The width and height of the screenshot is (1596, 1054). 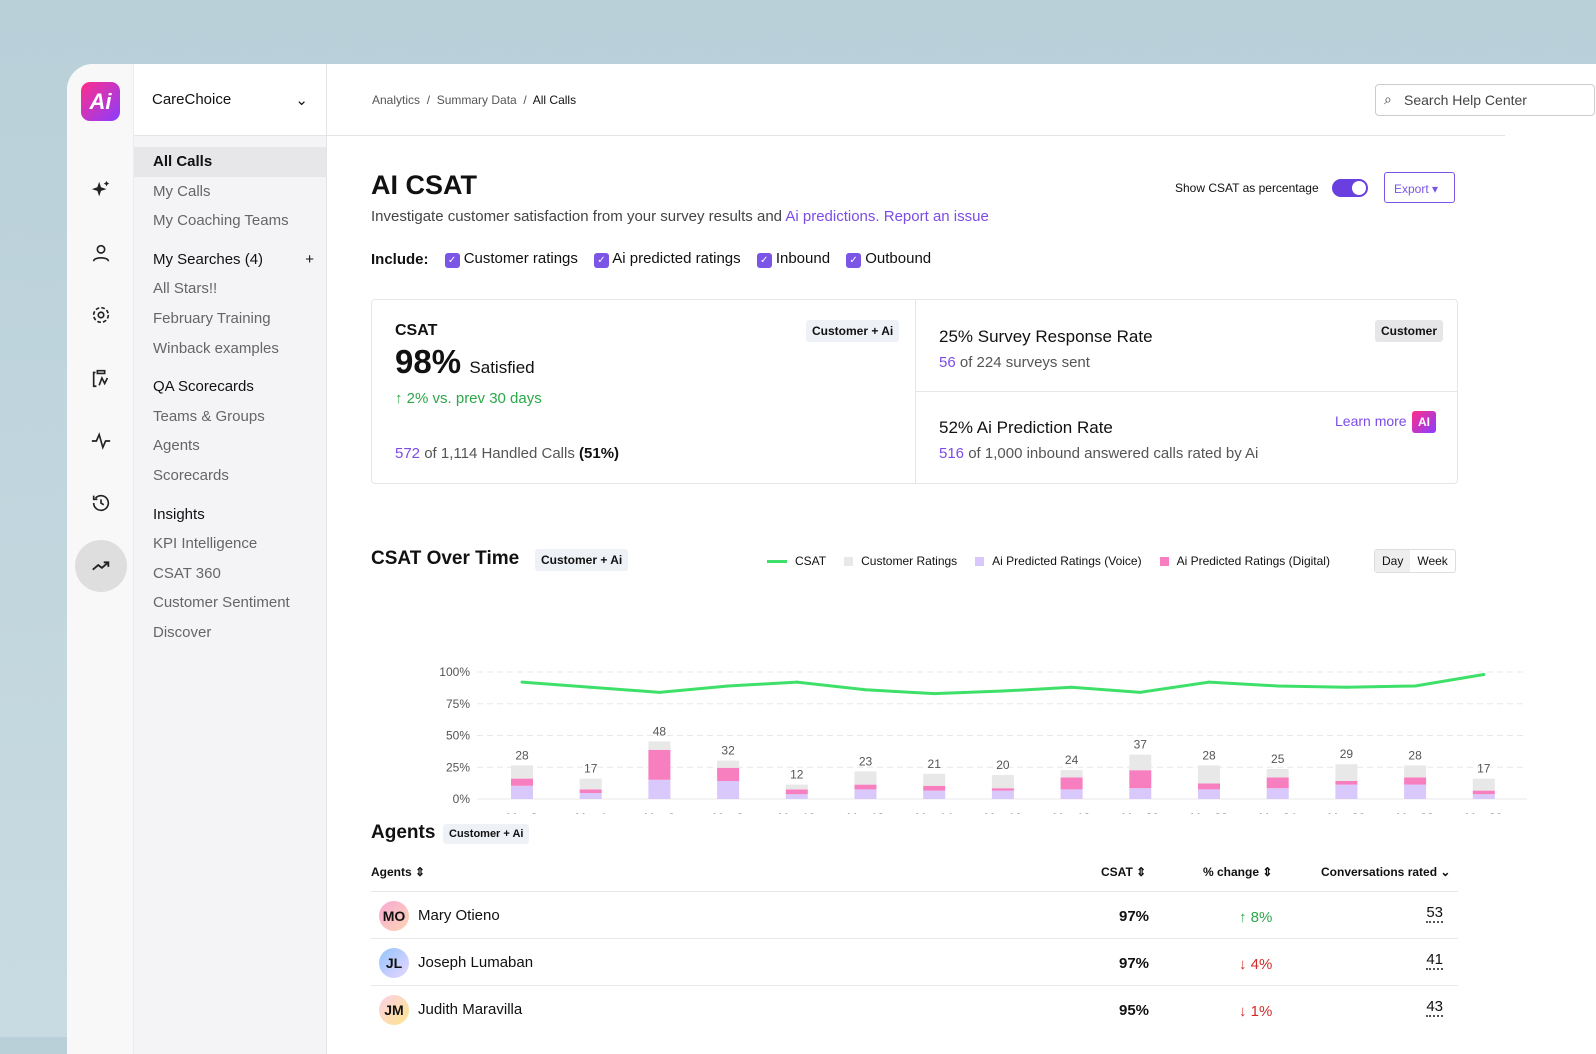 I want to click on sidebar-item: CSAT 360, so click(x=230, y=574).